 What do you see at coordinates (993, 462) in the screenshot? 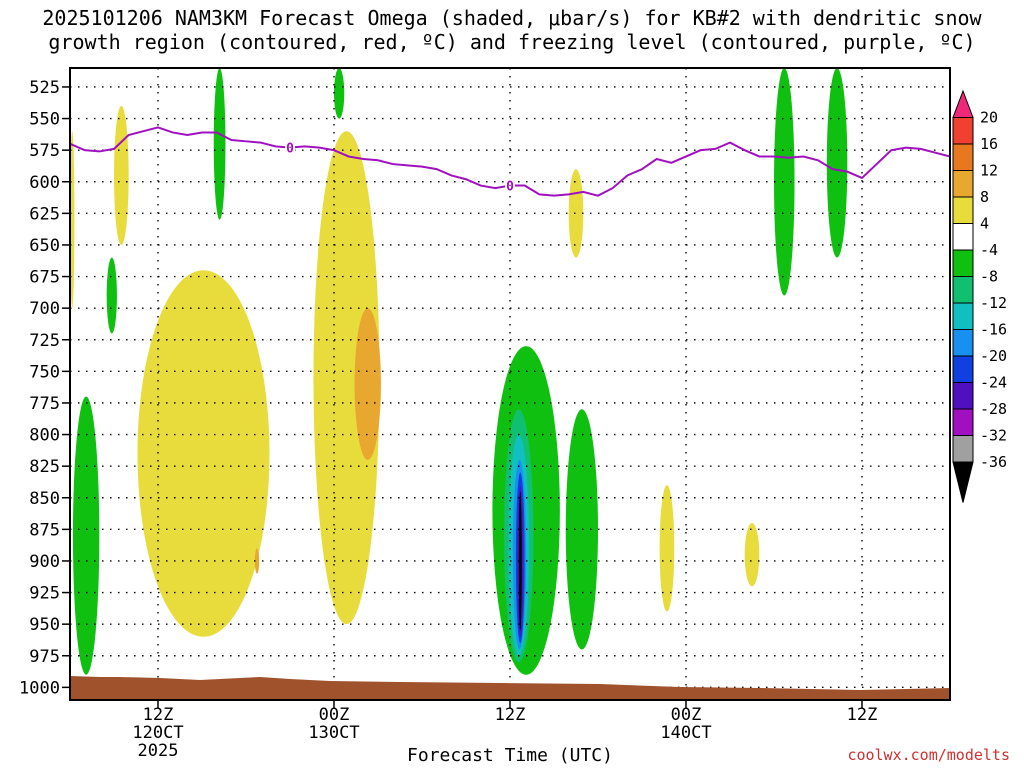
I see `colorbar-label-13: -36` at bounding box center [993, 462].